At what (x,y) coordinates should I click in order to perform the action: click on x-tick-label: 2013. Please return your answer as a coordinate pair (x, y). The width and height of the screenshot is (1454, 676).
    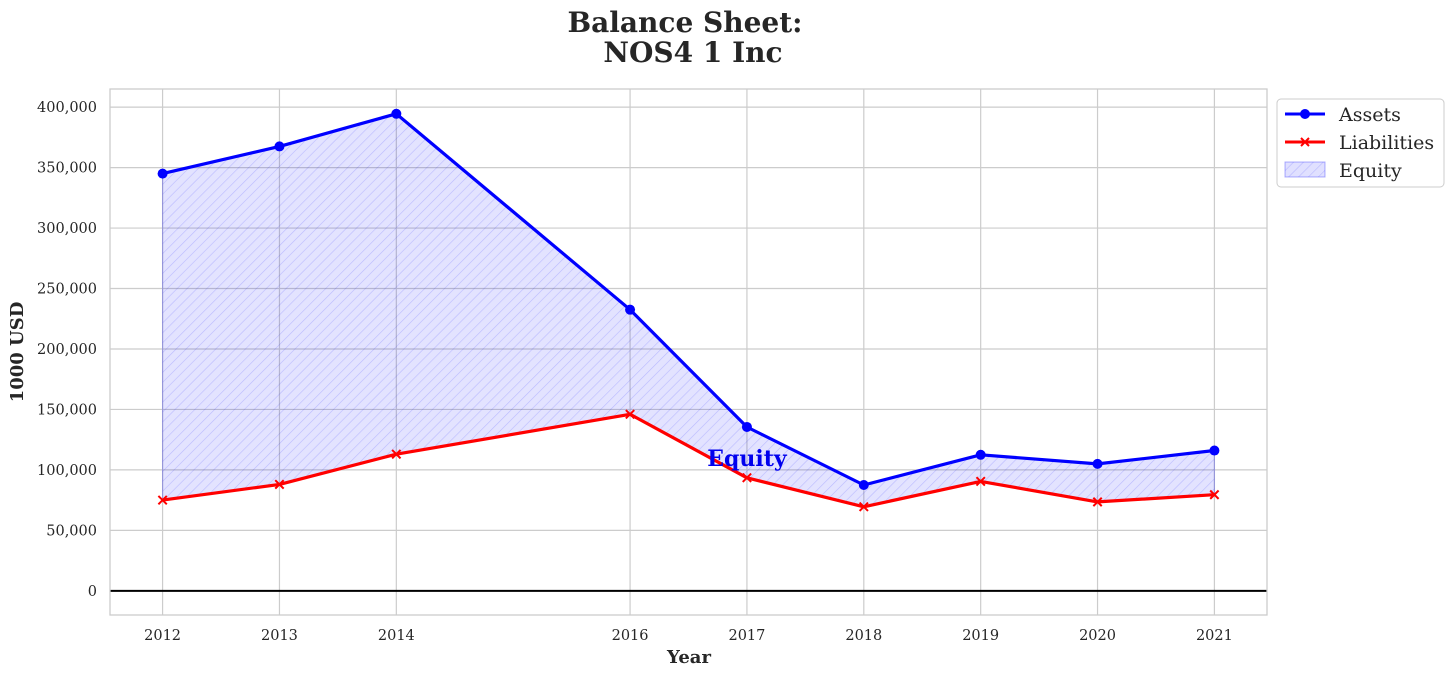
    Looking at the image, I should click on (279, 636).